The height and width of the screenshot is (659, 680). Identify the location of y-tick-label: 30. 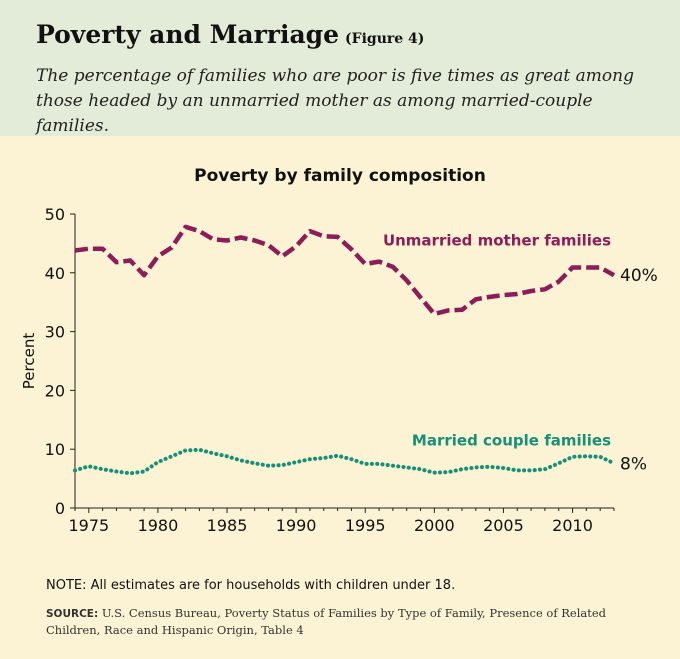
(55, 332).